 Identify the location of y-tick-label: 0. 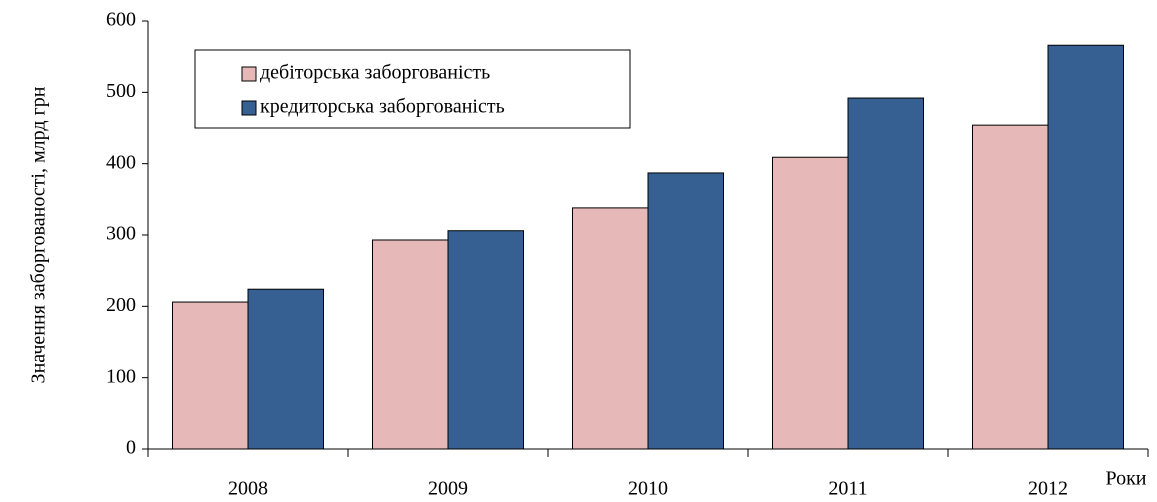
(131, 448).